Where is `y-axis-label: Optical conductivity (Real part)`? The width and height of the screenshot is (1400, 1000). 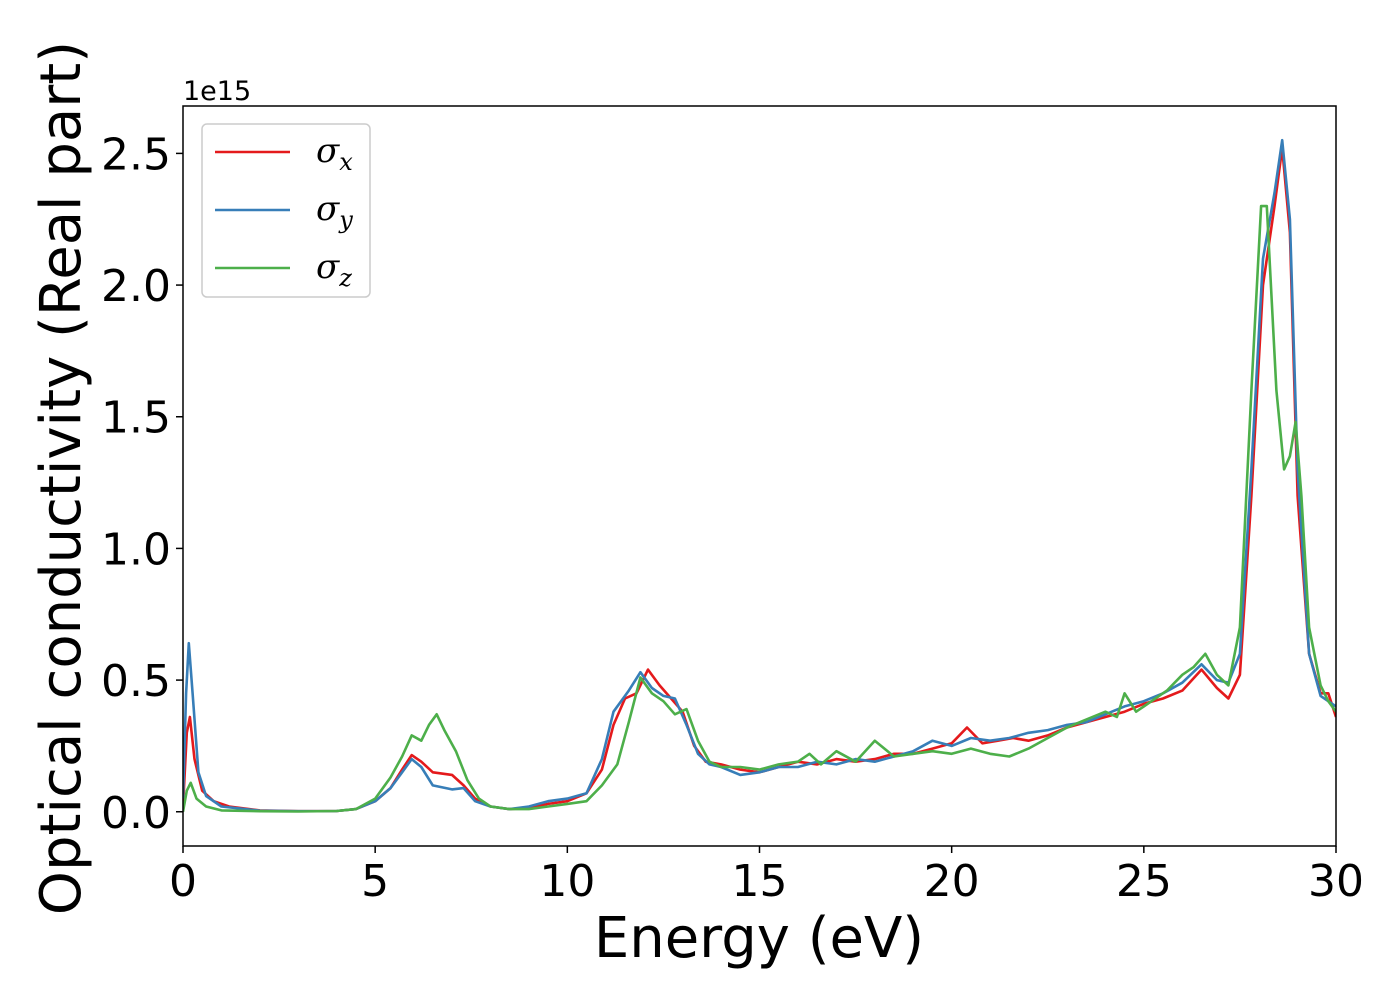
y-axis-label: Optical conductivity (Real part) is located at coordinates (61, 478).